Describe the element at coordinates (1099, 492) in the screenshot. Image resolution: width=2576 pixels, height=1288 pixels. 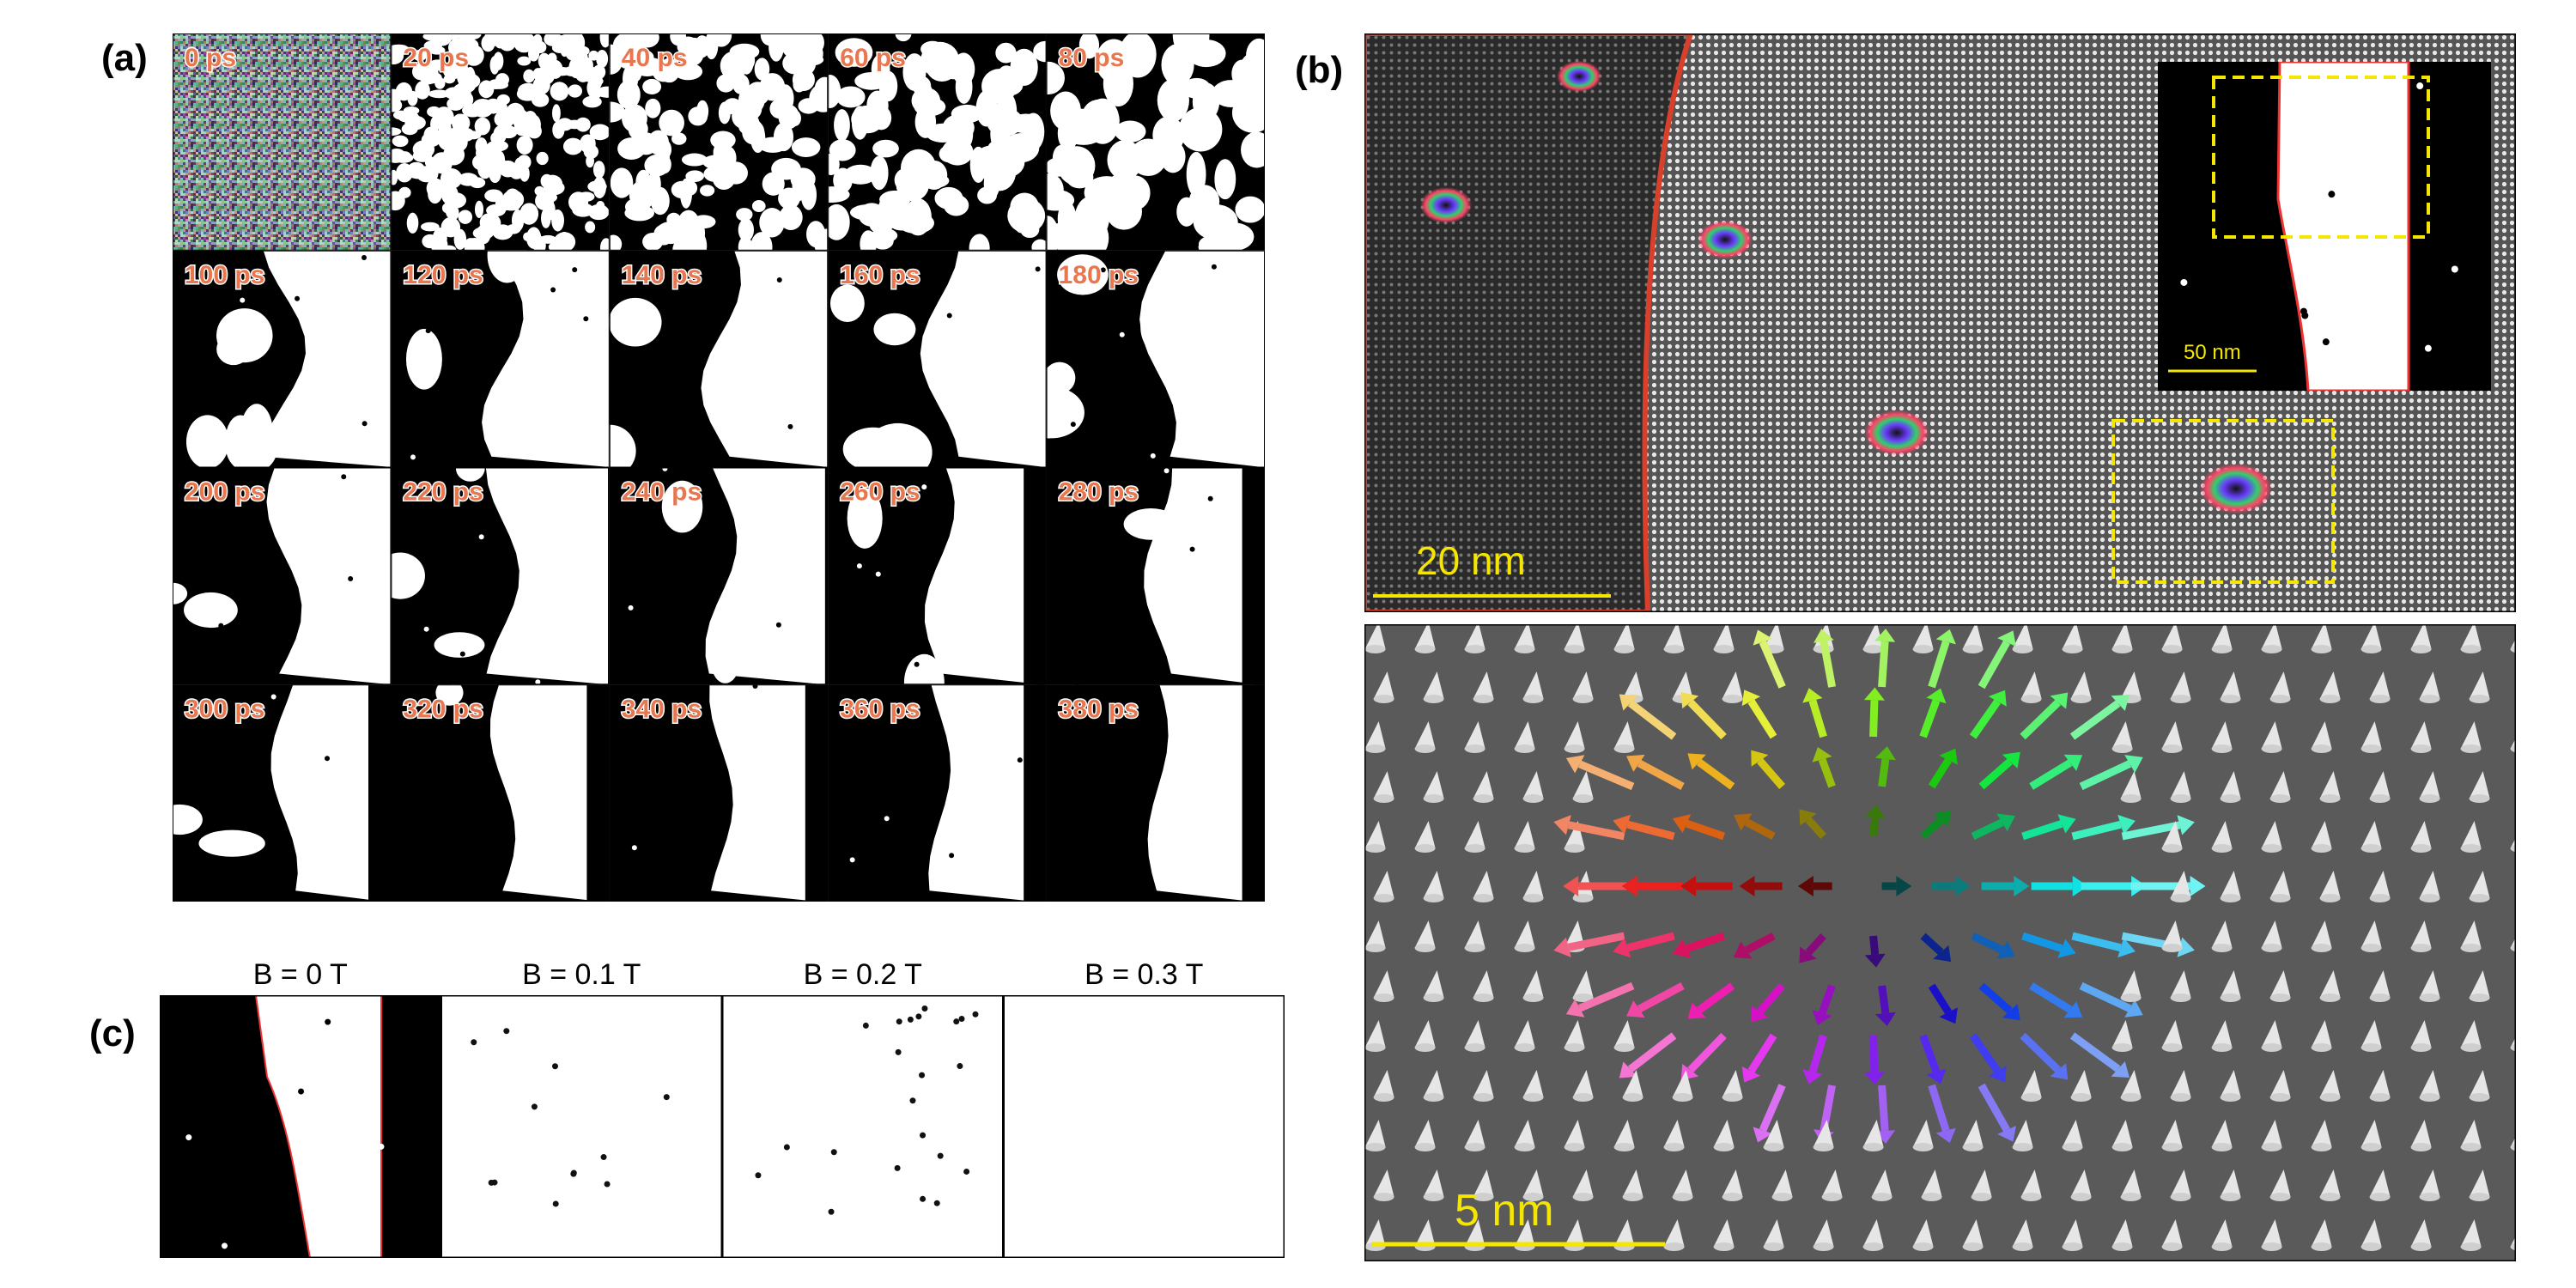
I see `frame-label: 280 ps` at that location.